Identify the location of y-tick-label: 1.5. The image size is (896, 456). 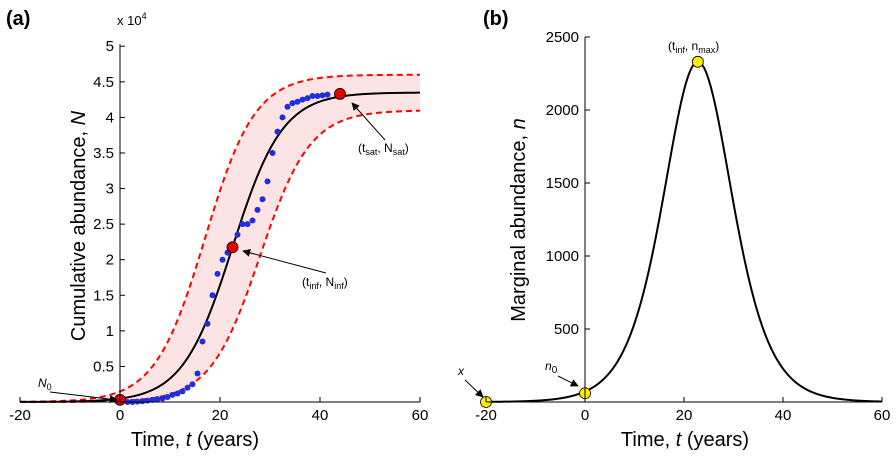
(103, 295).